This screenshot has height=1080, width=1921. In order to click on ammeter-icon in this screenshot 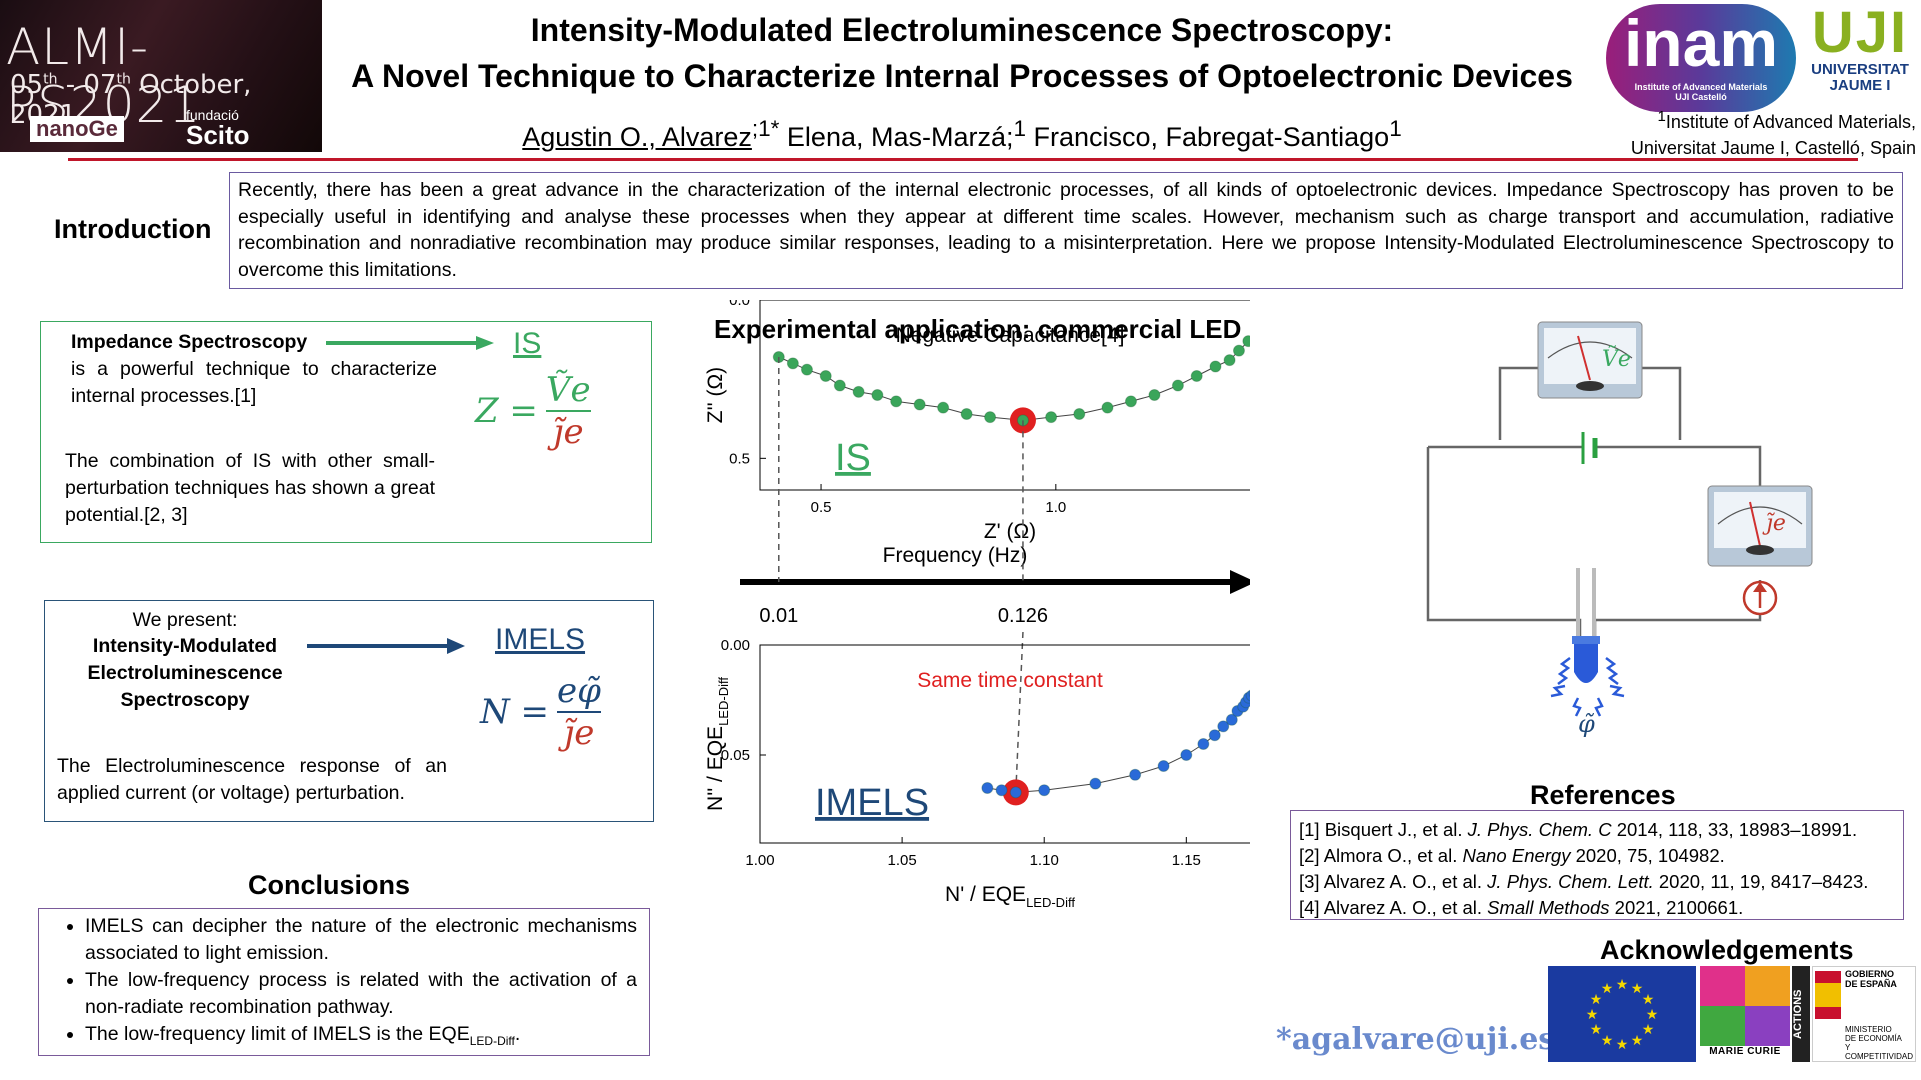, I will do `click(1760, 526)`.